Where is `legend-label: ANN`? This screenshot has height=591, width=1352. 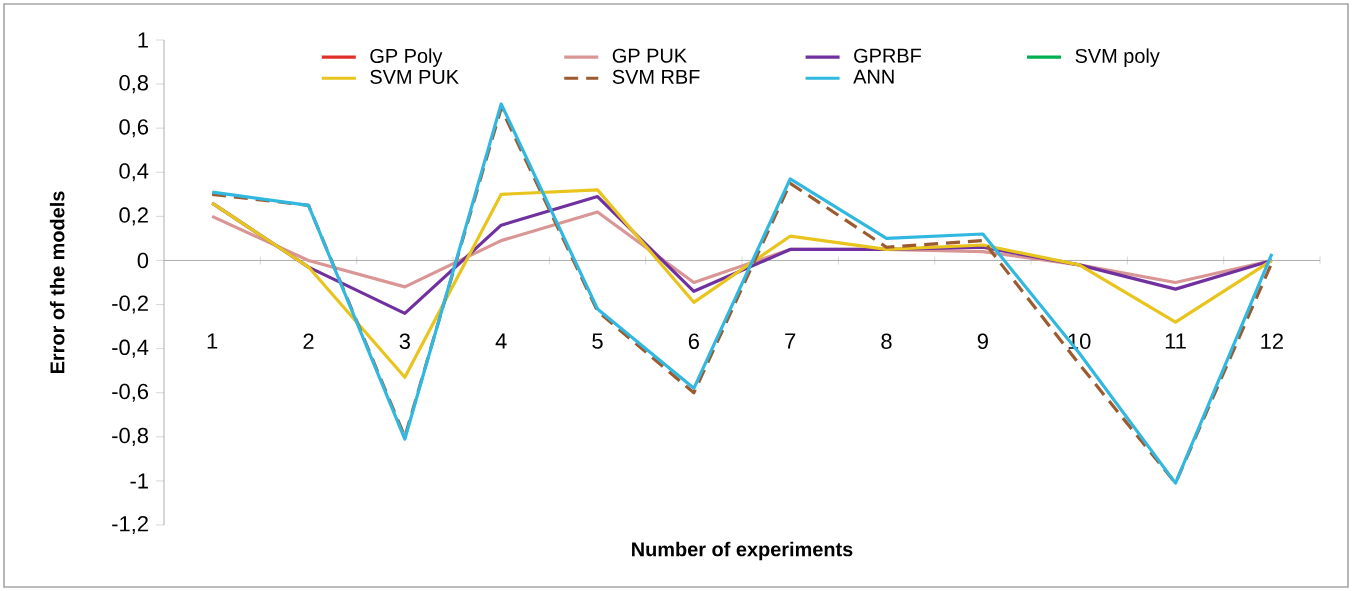 legend-label: ANN is located at coordinates (873, 76).